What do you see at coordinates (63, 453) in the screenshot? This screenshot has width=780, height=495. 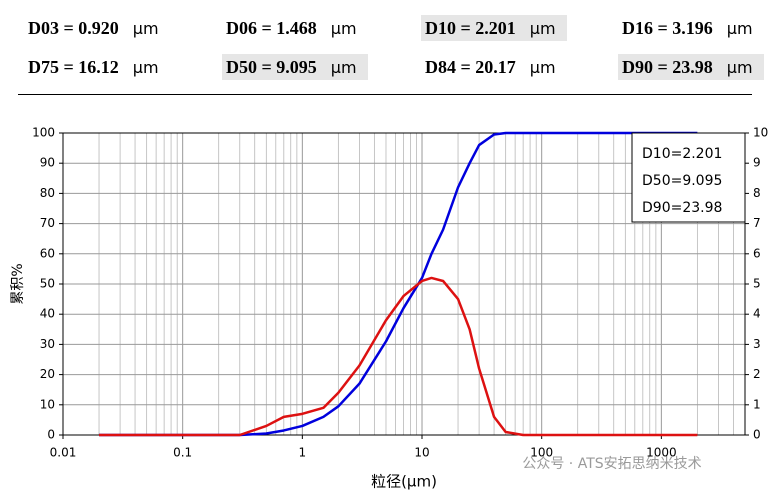 I see `x-tick-label: 0.01` at bounding box center [63, 453].